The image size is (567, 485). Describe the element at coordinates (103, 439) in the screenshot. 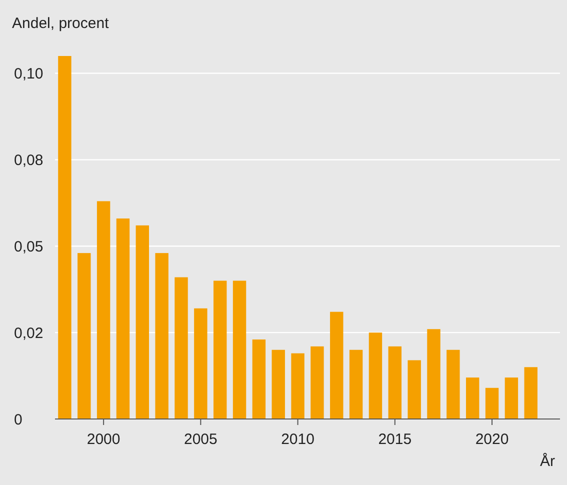

I see `x-tick-label: 2000` at that location.